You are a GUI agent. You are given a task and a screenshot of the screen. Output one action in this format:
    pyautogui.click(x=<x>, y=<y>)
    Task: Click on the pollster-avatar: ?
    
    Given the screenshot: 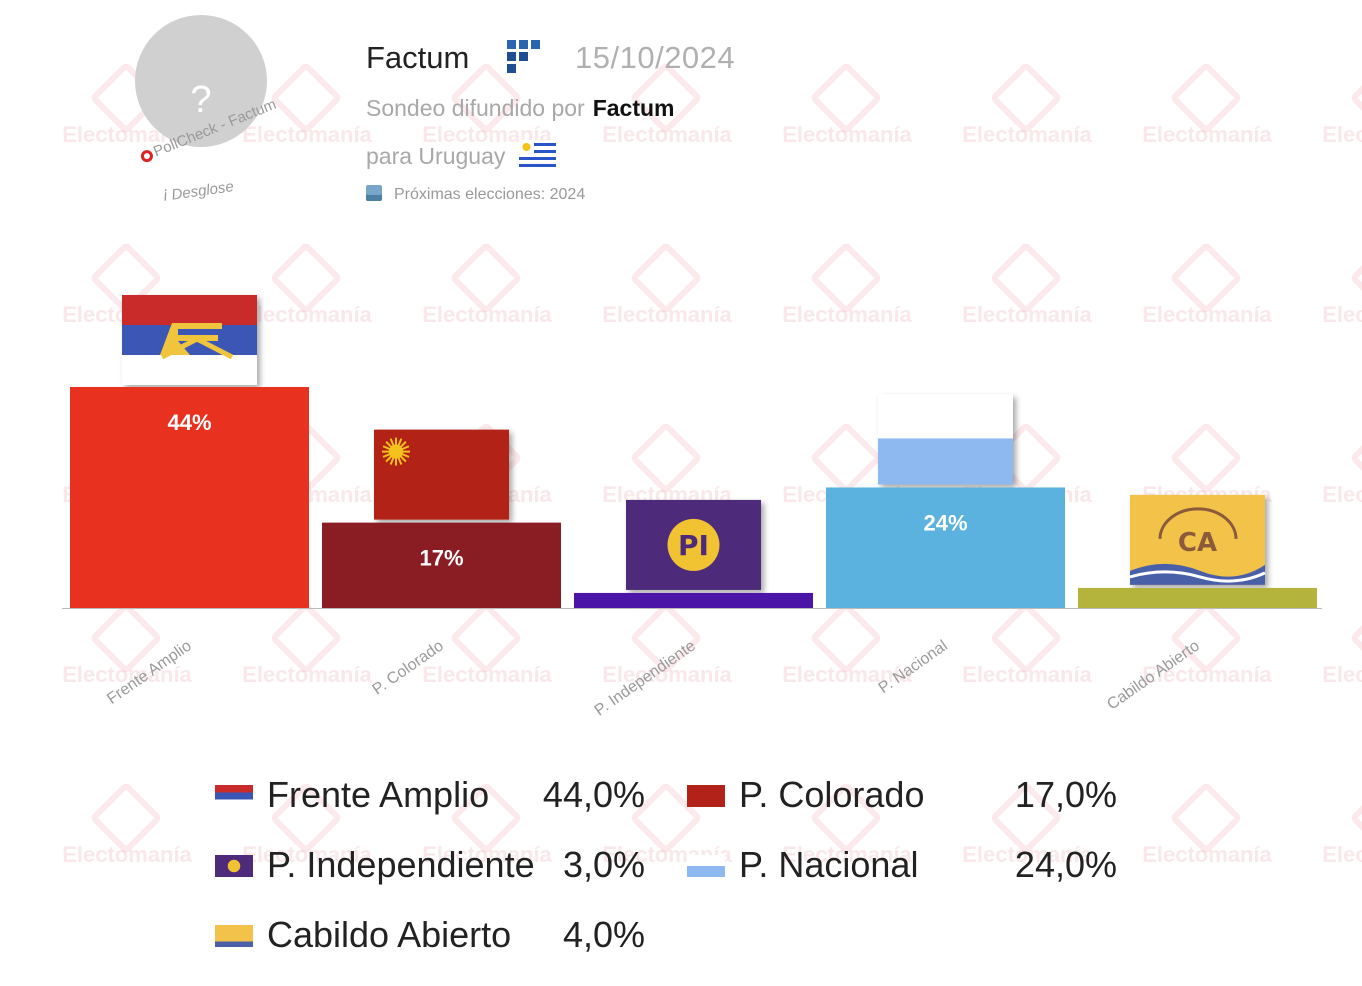 What is the action you would take?
    pyautogui.click(x=201, y=81)
    